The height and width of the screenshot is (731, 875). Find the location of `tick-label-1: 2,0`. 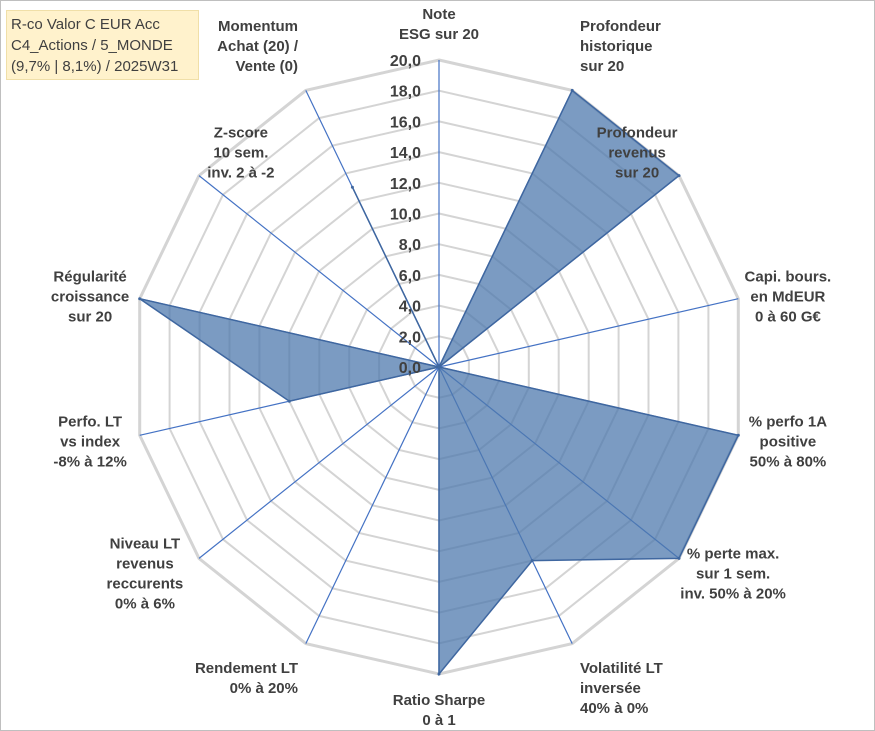

tick-label-1: 2,0 is located at coordinates (410, 337).